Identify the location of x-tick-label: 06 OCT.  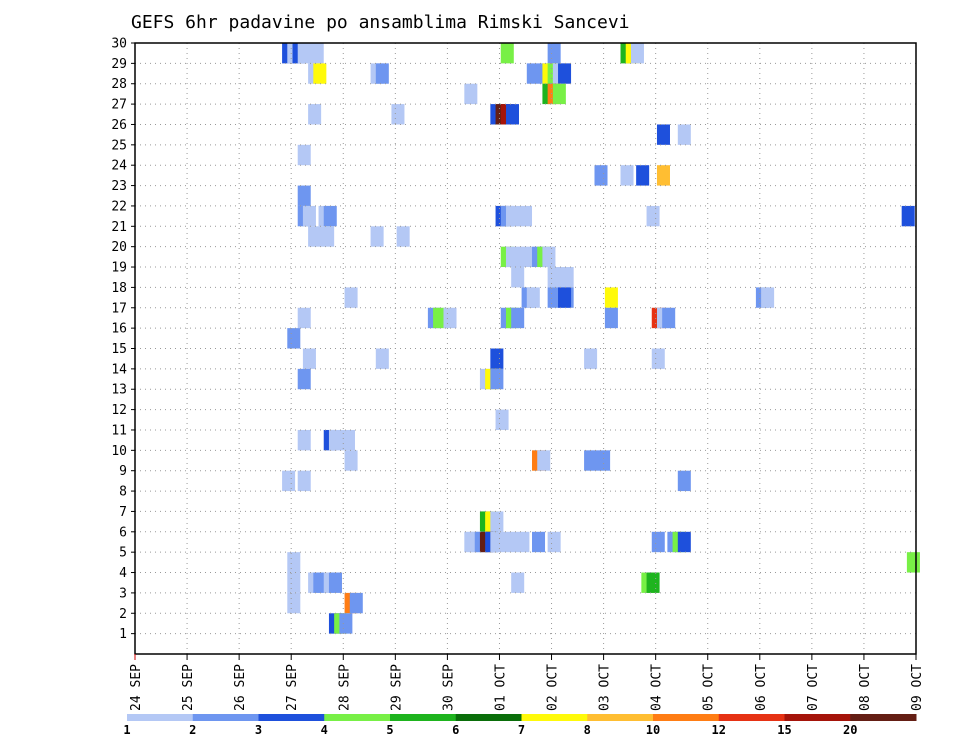
(761, 687).